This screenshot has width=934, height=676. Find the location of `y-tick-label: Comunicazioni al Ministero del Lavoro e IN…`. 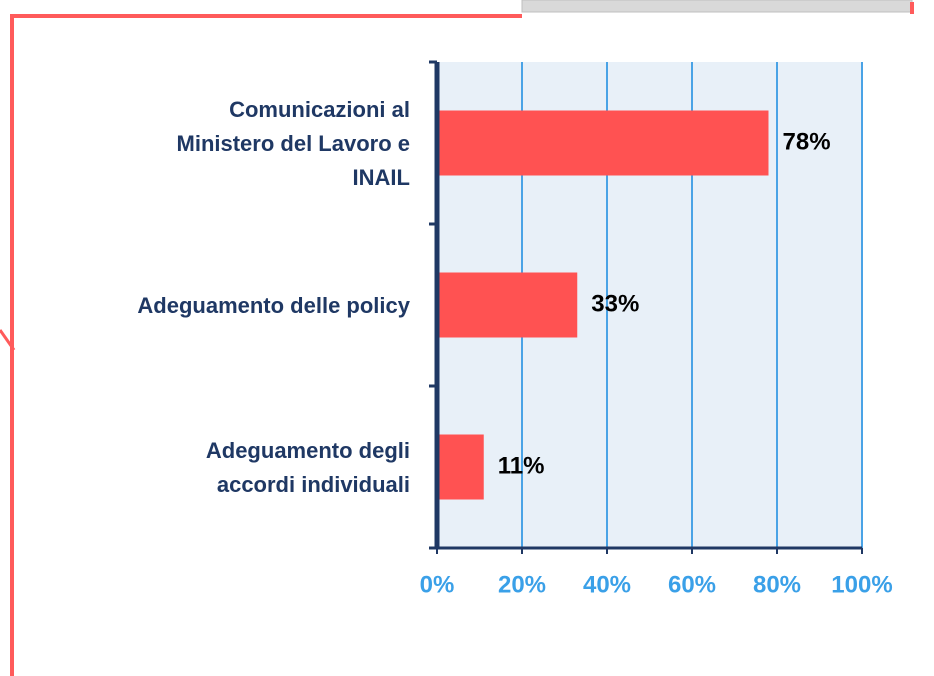

y-tick-label: Comunicazioni al Ministero del Lavoro e IN… is located at coordinates (294, 143).